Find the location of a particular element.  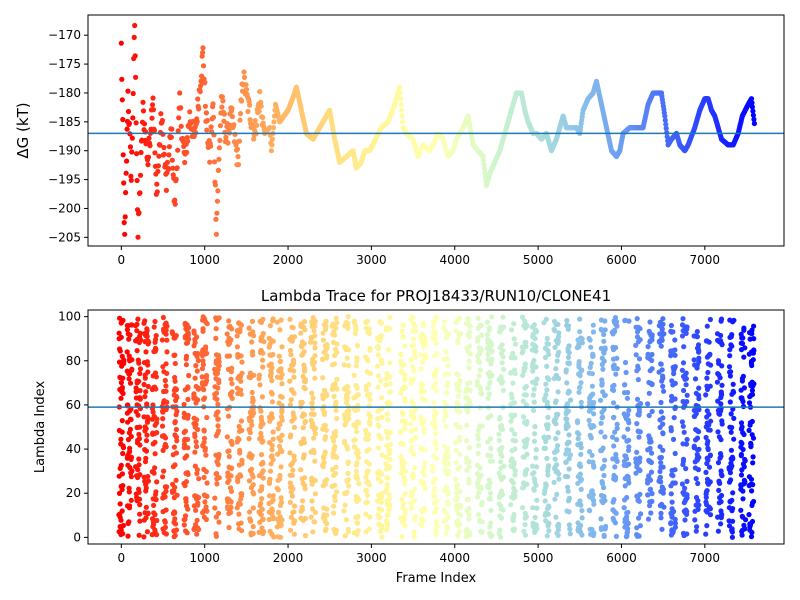

x-tick-label: 7000 is located at coordinates (705, 558).